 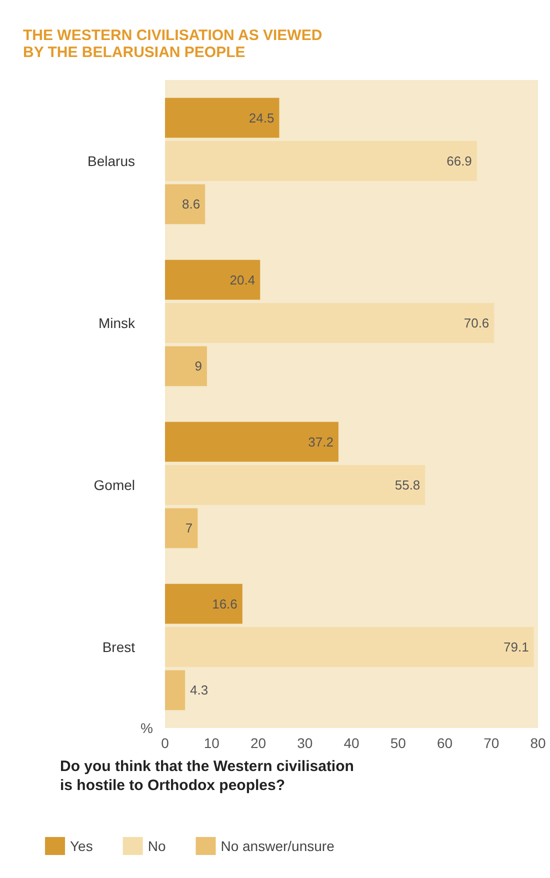 What do you see at coordinates (538, 743) in the screenshot?
I see `x-tick-label: 80` at bounding box center [538, 743].